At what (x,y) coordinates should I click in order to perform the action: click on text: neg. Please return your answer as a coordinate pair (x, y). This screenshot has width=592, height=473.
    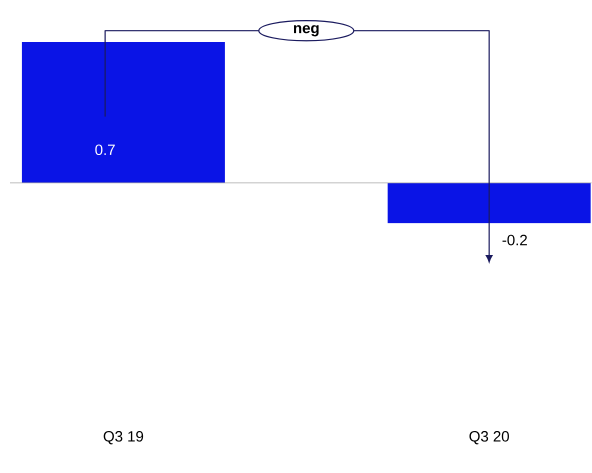
    Looking at the image, I should click on (306, 30).